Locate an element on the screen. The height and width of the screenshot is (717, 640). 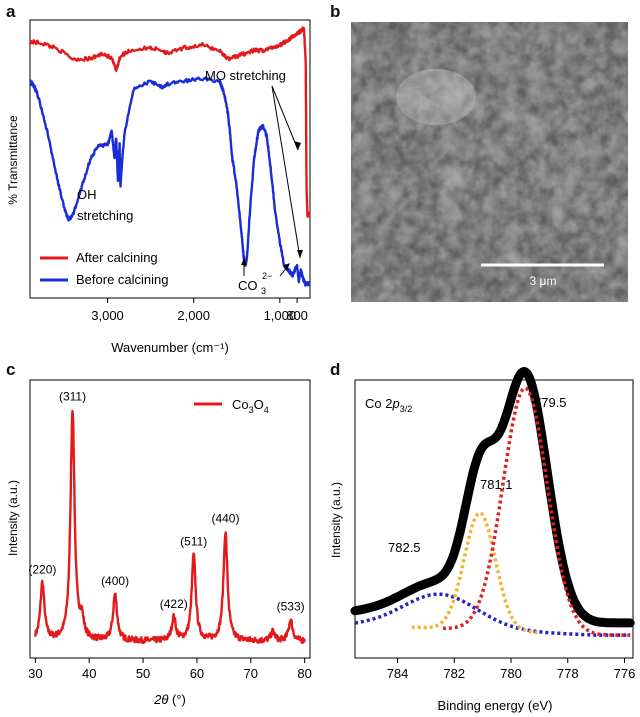
ftir-after-calcining-line is located at coordinates (169, 122).